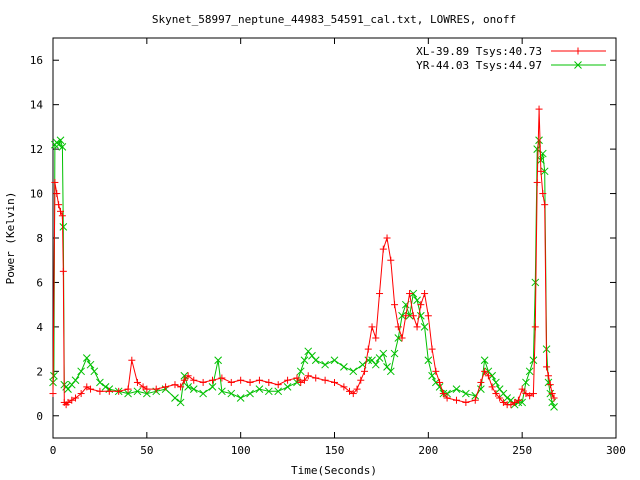 This screenshot has width=640, height=480. What do you see at coordinates (10, 238) in the screenshot?
I see `y-axis-label: Power (Kelvin)` at bounding box center [10, 238].